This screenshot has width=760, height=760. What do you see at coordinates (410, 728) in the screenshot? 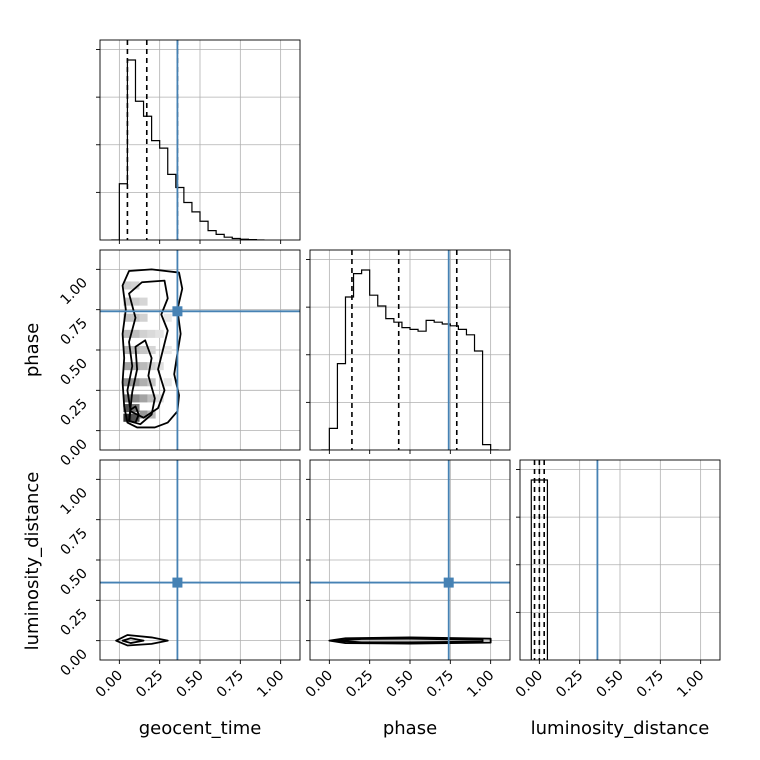
I see `x-axis-title-phase: phase` at bounding box center [410, 728].